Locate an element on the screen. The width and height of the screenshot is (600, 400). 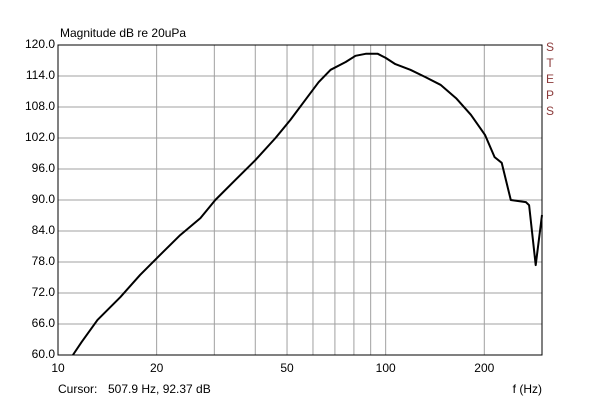
y-tick-label: 60.0 is located at coordinates (44, 354).